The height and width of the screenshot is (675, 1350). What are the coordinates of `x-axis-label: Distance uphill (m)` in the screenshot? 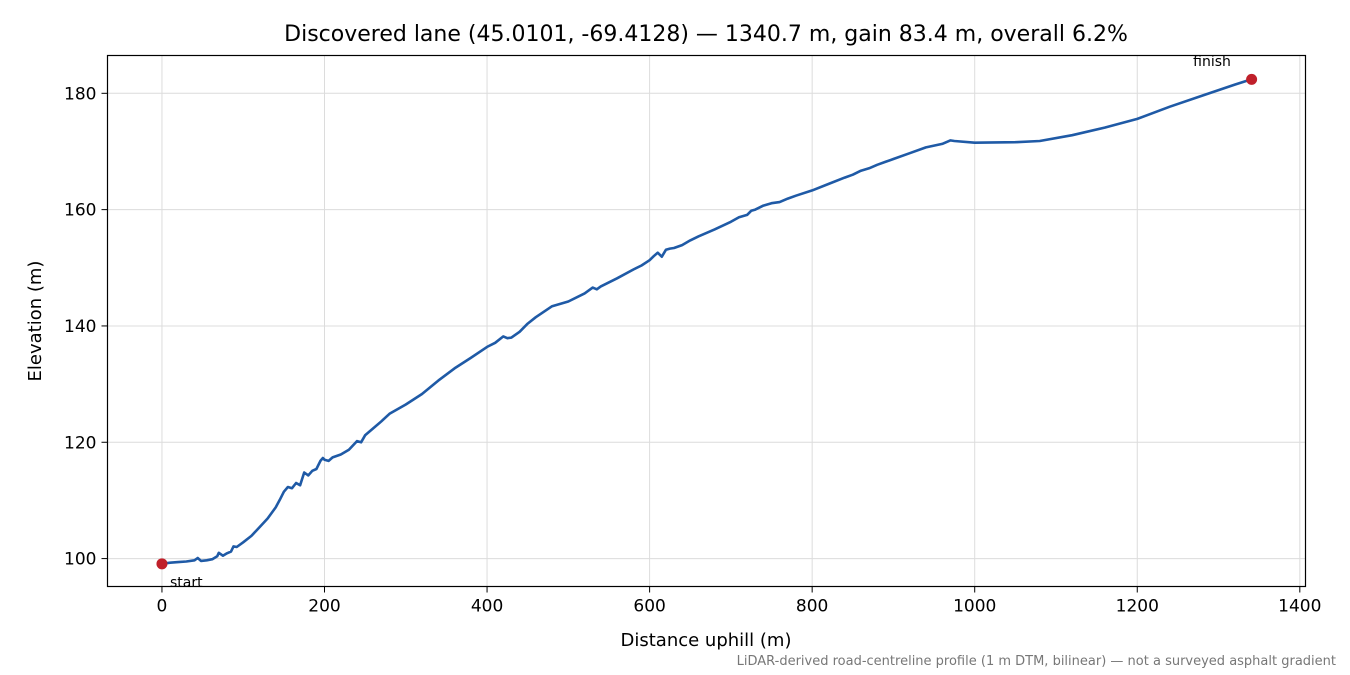 It's located at (706, 640).